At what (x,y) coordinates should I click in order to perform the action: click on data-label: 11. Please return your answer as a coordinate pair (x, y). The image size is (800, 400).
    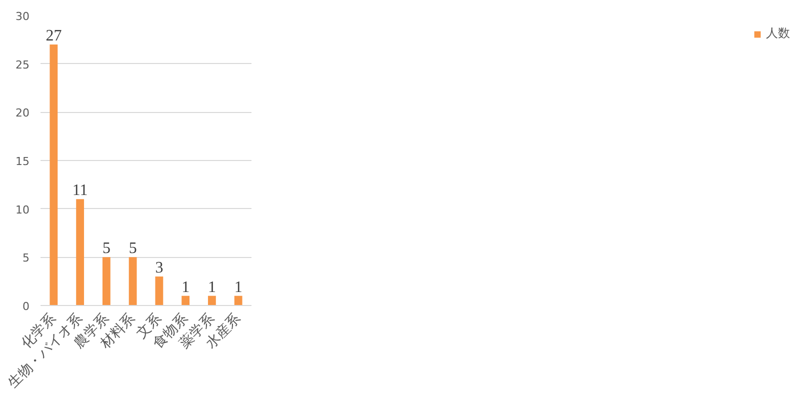
    Looking at the image, I should click on (80, 191).